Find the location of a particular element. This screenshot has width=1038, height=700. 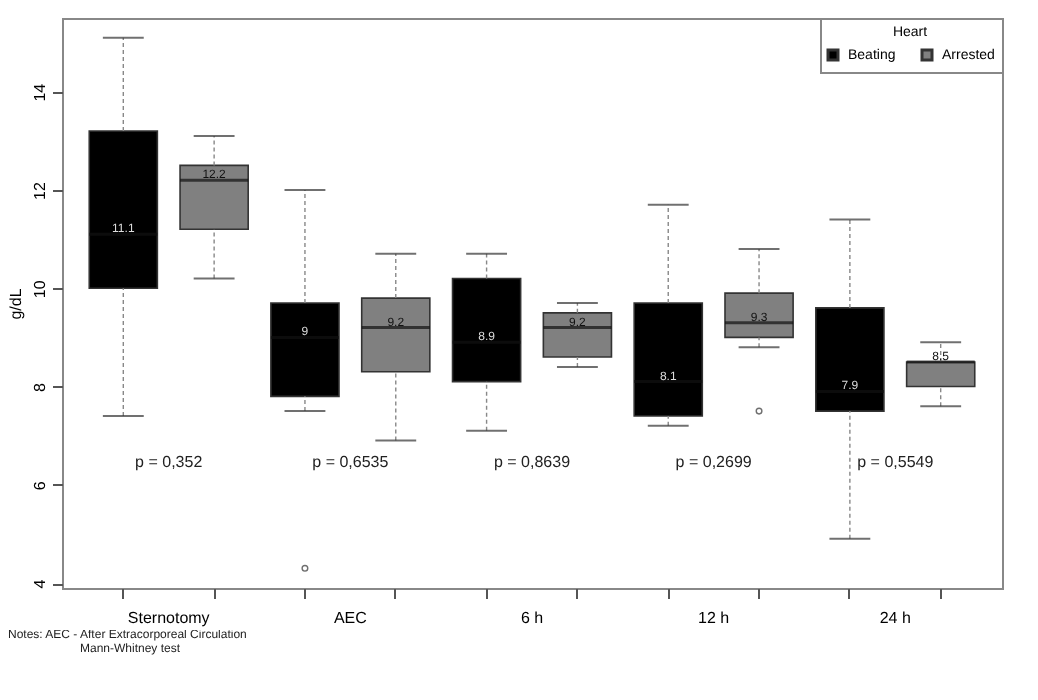

y-tick-label: 8 is located at coordinates (40, 386).